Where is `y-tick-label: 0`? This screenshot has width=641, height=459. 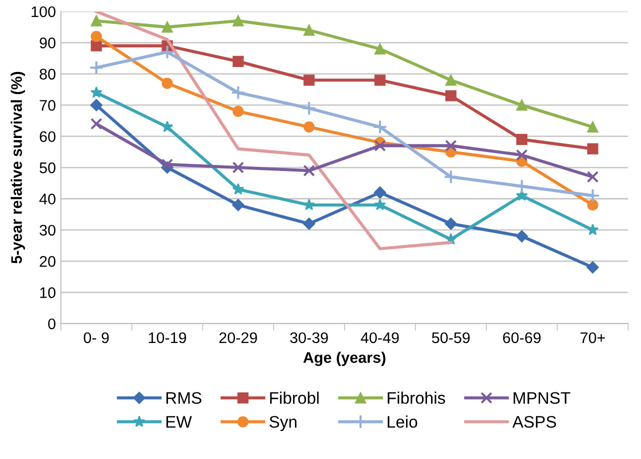 y-tick-label: 0 is located at coordinates (52, 324).